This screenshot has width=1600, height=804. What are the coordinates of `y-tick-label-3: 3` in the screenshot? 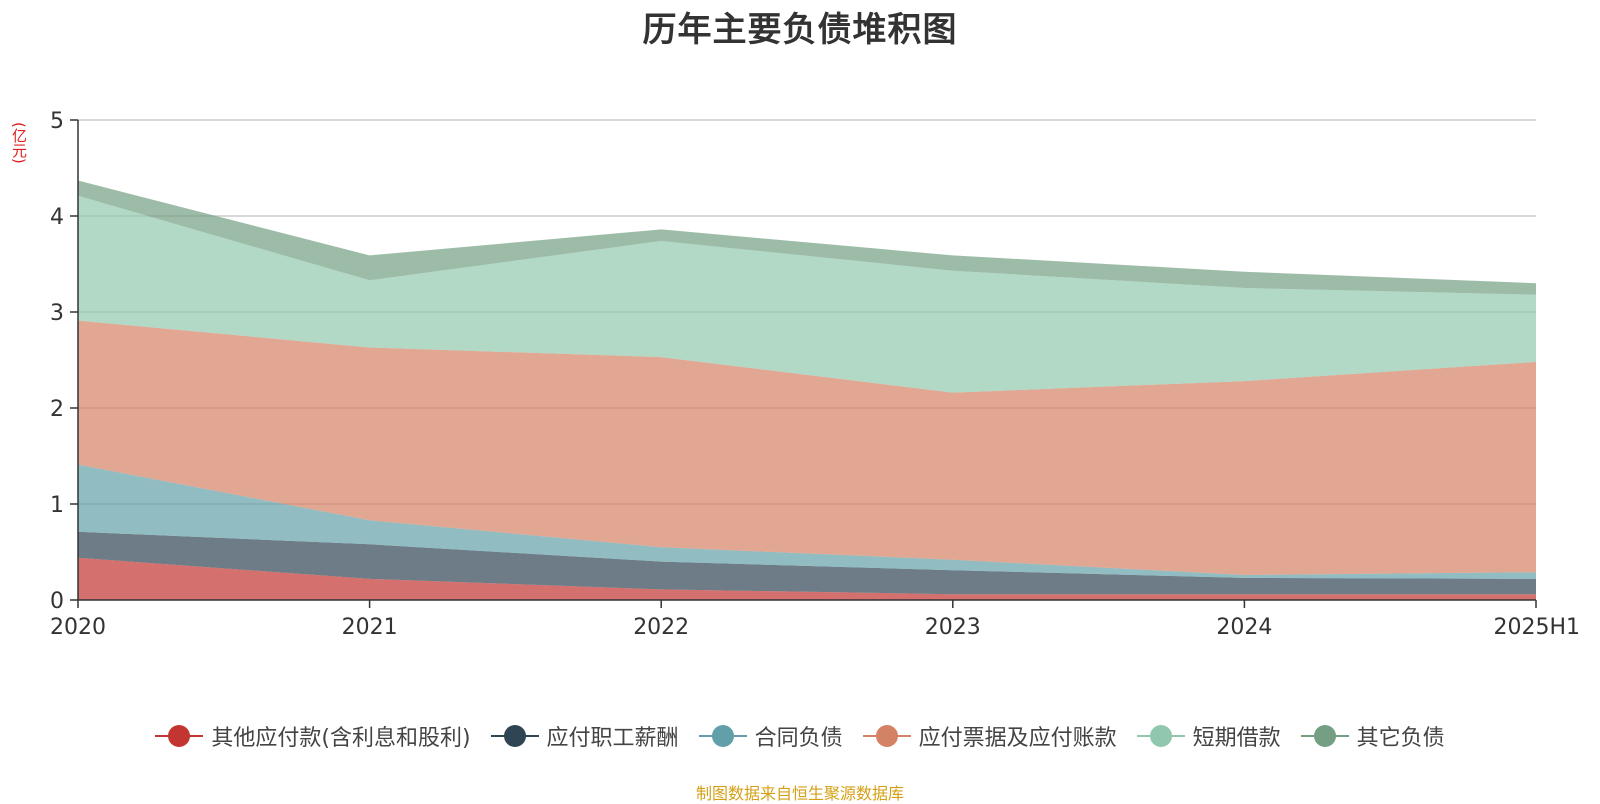 It's located at (57, 313).